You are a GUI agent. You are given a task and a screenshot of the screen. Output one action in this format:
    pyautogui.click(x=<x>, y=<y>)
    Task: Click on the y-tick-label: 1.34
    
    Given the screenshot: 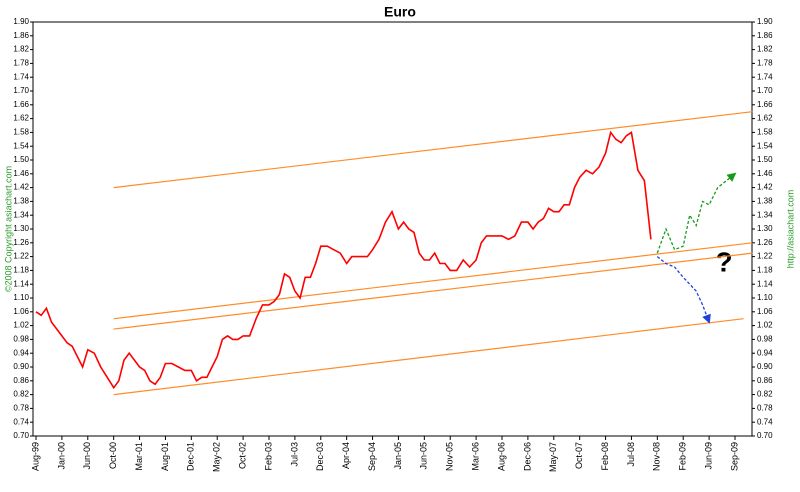 What is the action you would take?
    pyautogui.click(x=21, y=214)
    